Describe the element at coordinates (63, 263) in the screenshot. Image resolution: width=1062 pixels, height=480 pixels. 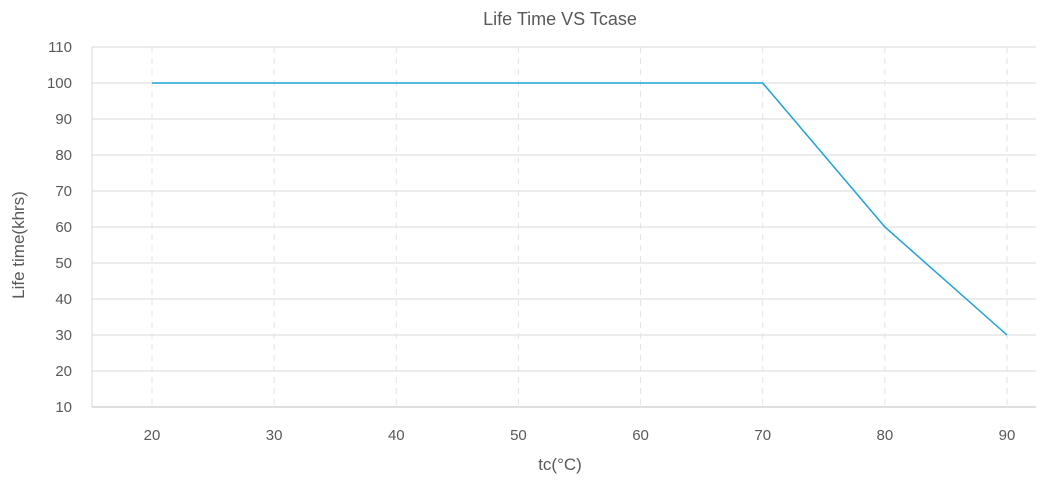
I see `y-tick-label: 50` at that location.